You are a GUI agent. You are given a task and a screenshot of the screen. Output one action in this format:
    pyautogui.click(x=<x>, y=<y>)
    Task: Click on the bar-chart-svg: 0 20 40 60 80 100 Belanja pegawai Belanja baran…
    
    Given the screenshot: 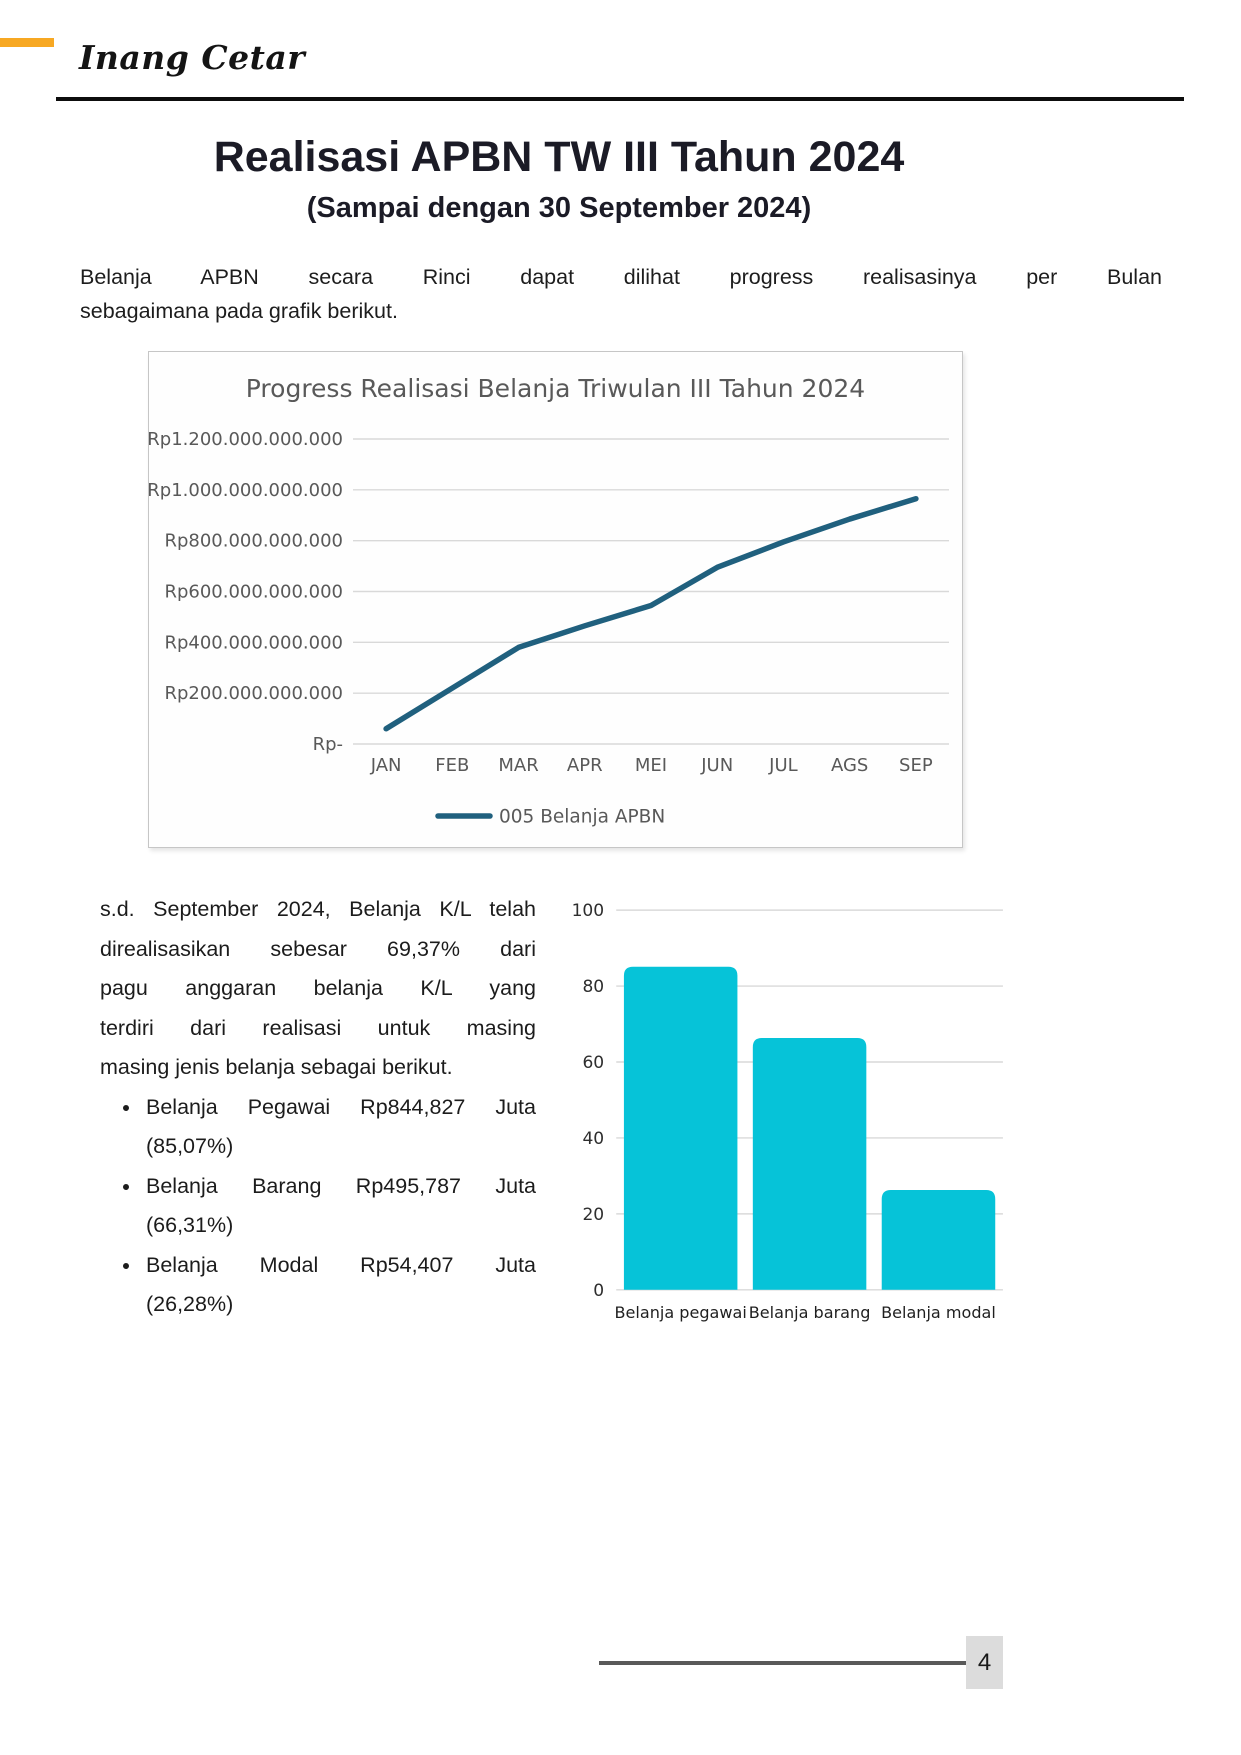 What is the action you would take?
    pyautogui.click(x=787, y=1111)
    